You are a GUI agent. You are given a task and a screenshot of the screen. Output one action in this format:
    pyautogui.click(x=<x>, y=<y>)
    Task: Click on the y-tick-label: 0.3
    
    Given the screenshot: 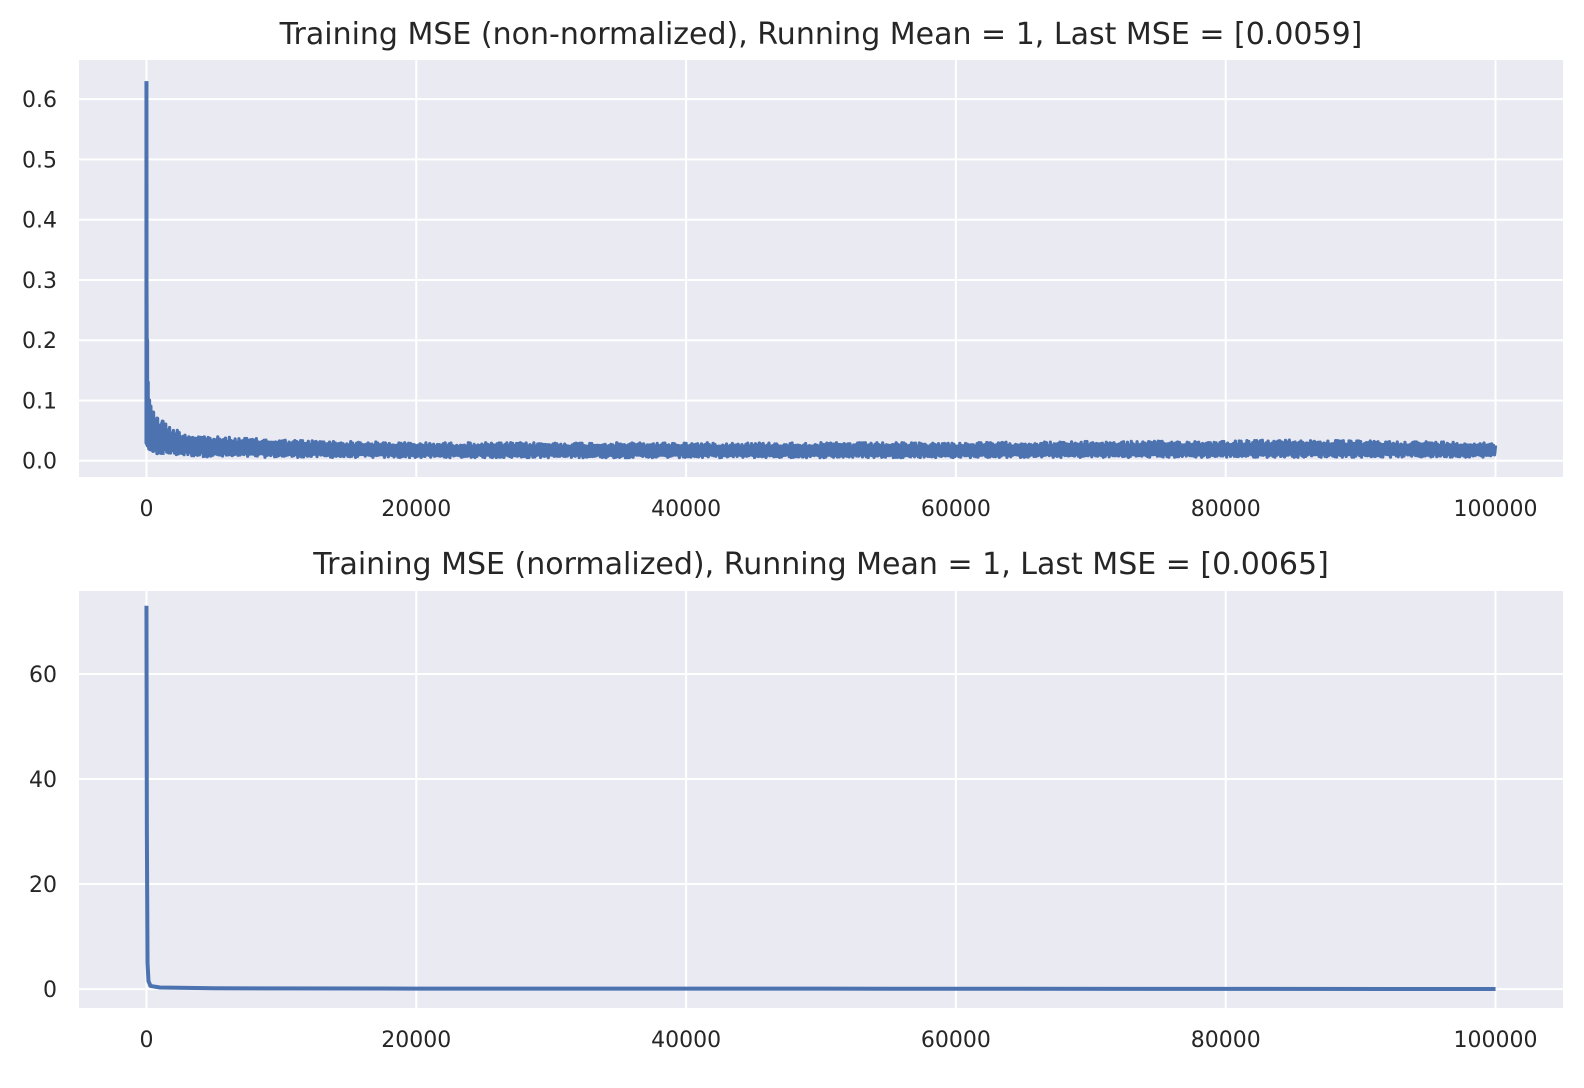 What is the action you would take?
    pyautogui.click(x=39, y=281)
    